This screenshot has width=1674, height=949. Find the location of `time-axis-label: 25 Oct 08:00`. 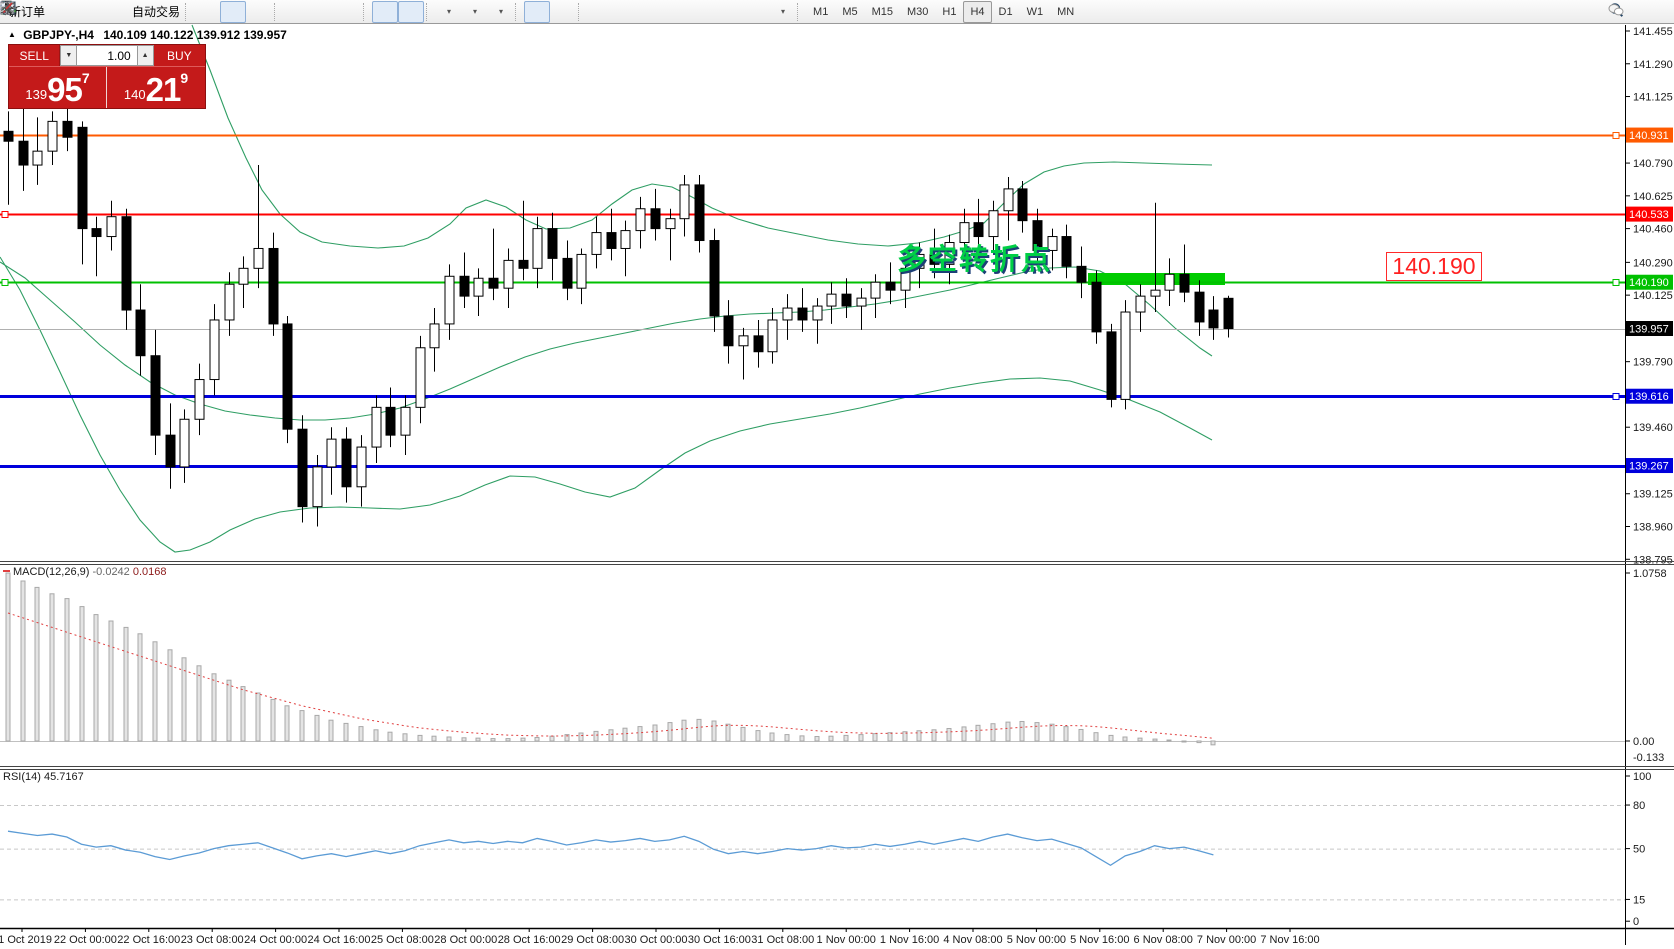

time-axis-label: 25 Oct 08:00 is located at coordinates (402, 940).